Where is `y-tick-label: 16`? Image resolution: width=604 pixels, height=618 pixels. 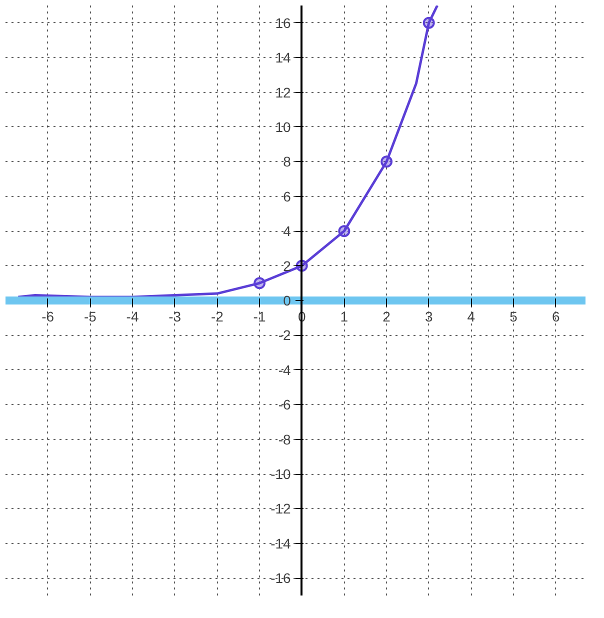 y-tick-label: 16 is located at coordinates (283, 22).